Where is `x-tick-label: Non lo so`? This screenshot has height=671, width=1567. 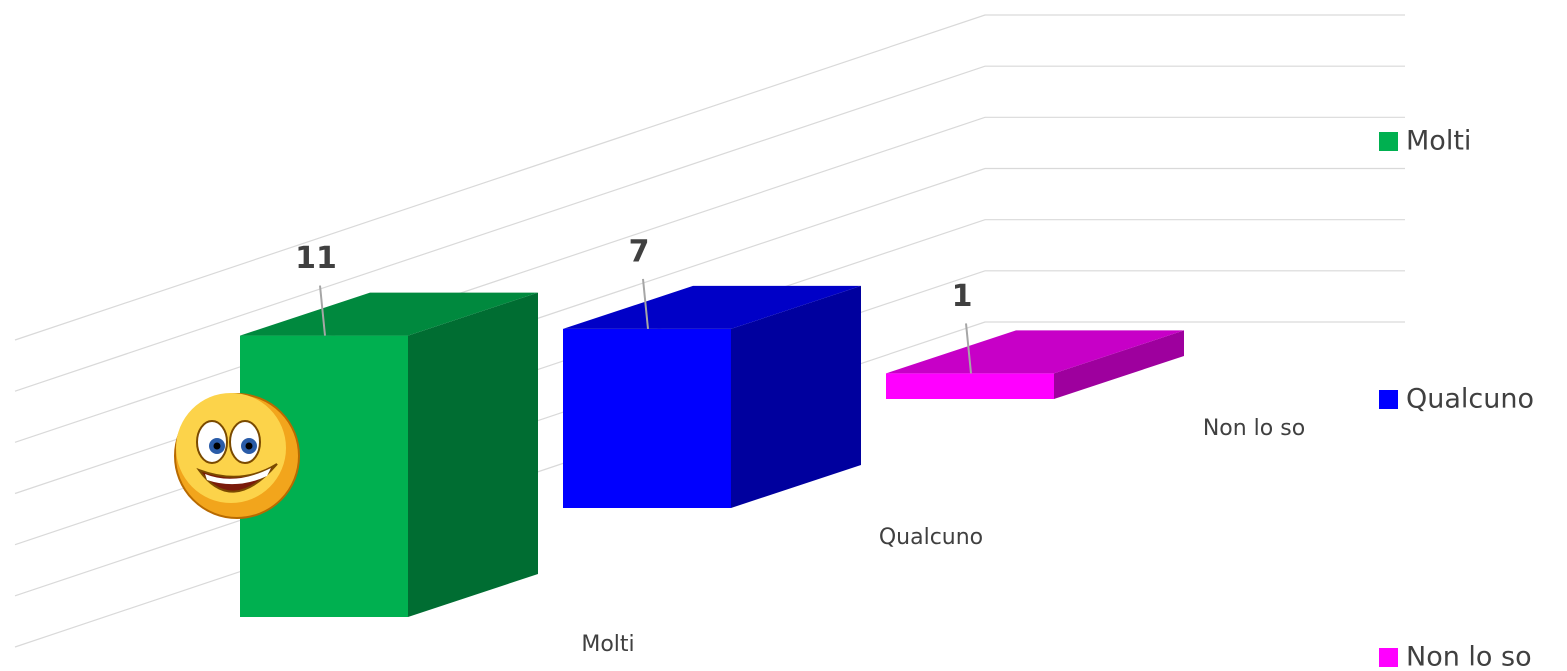 x-tick-label: Non lo so is located at coordinates (1254, 428).